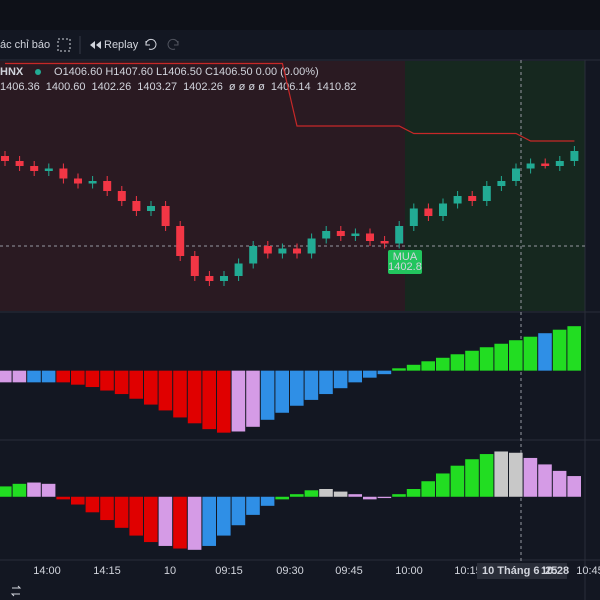  Describe the element at coordinates (64, 45) in the screenshot. I see `layout-icon` at that location.